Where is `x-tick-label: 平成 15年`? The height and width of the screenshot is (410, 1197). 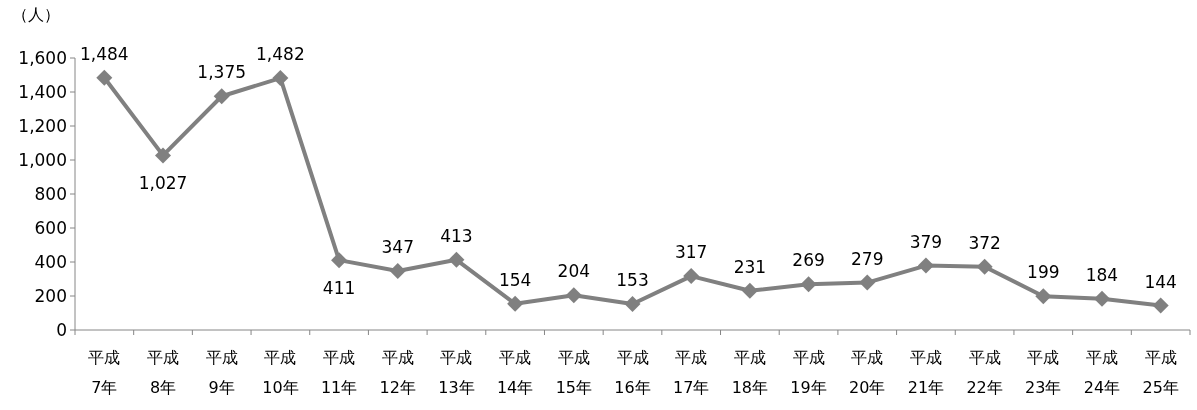
x-tick-label: 平成 15年 is located at coordinates (573, 372).